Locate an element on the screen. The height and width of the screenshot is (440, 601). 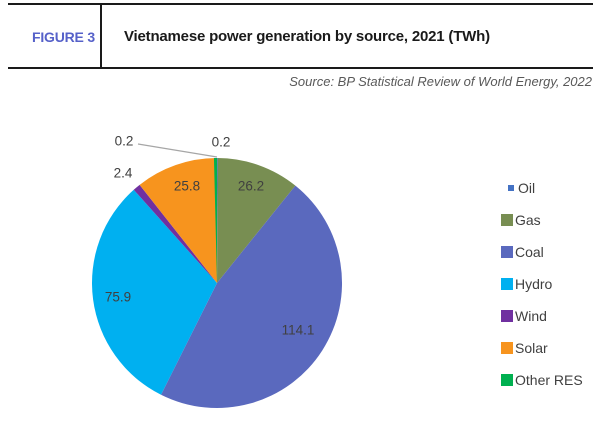
pie-slice-gas is located at coordinates (256, 220).